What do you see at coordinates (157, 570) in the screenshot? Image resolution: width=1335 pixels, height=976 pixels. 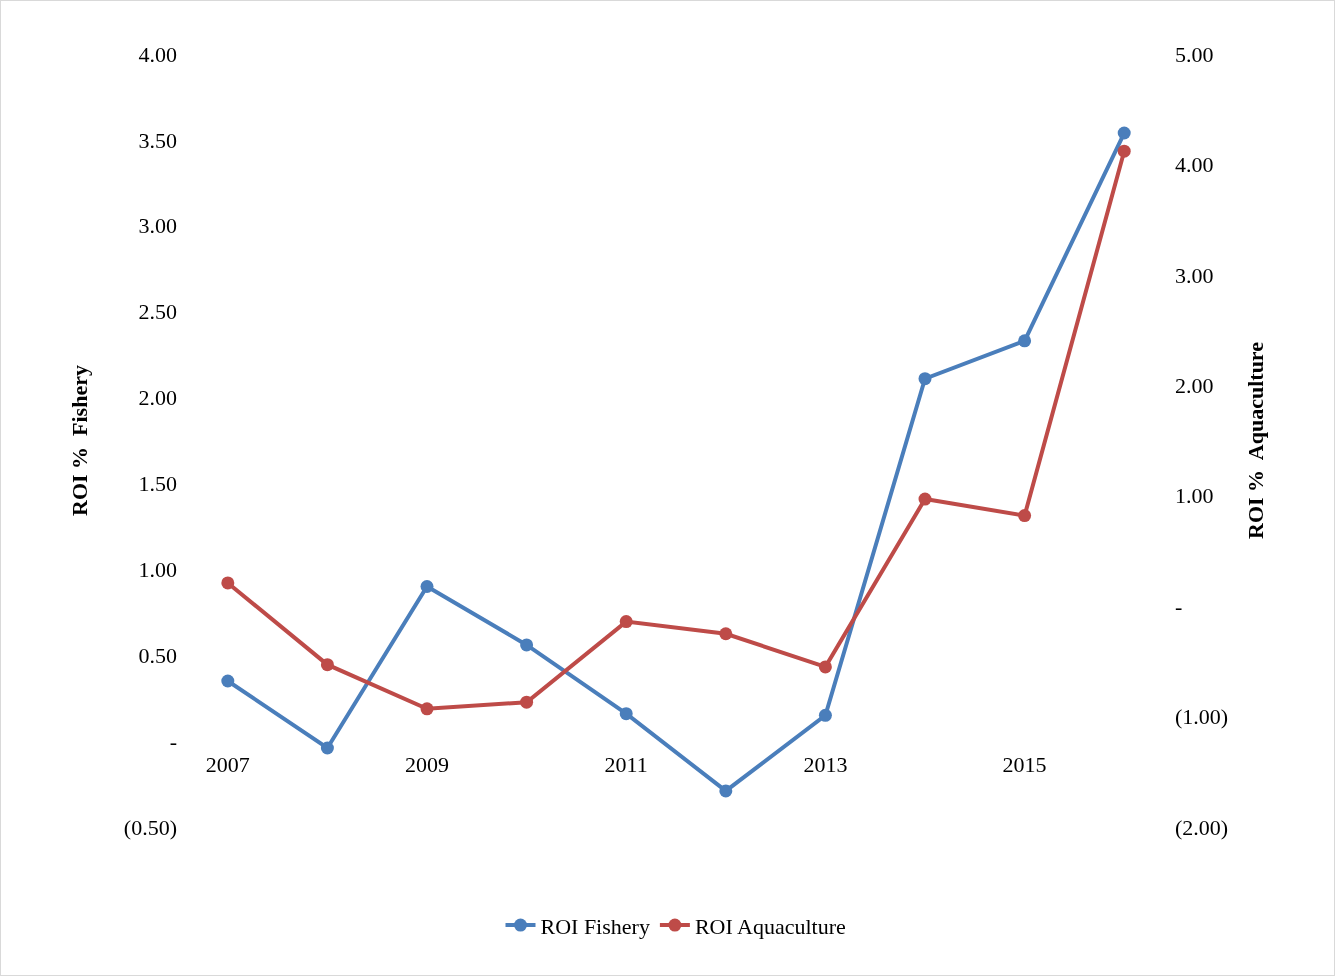 I see `y-tick-label: 1.00` at bounding box center [157, 570].